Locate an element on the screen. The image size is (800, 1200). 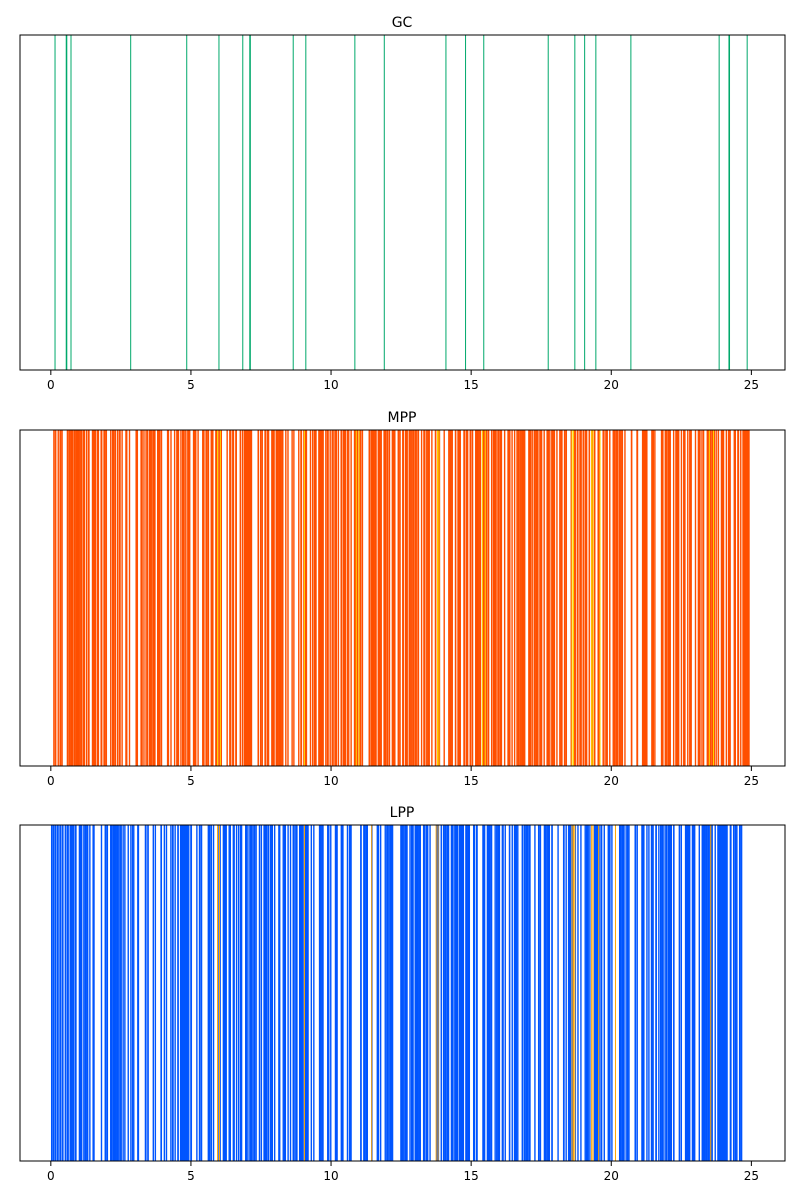
x-tick-label-lpp-2: 10 is located at coordinates (330, 1176).